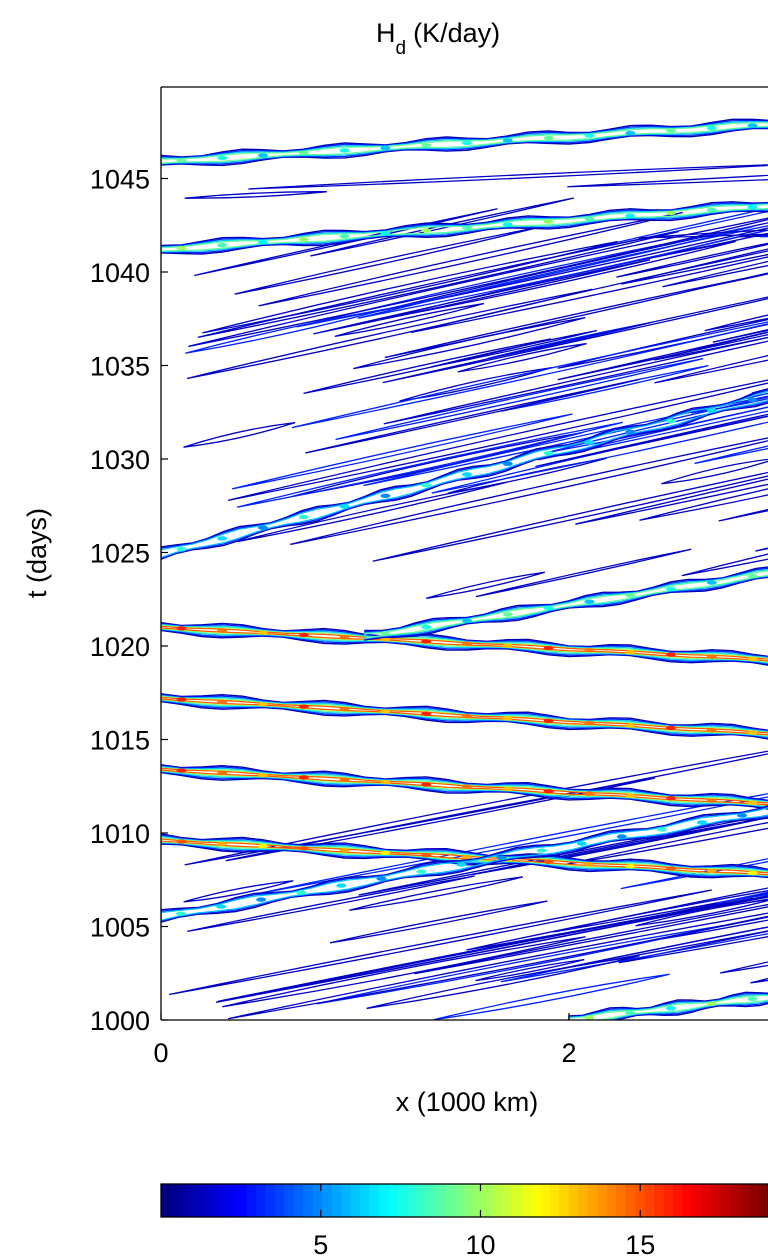  What do you see at coordinates (464, 1221) in the screenshot?
I see `colorbar: 5 10 15` at bounding box center [464, 1221].